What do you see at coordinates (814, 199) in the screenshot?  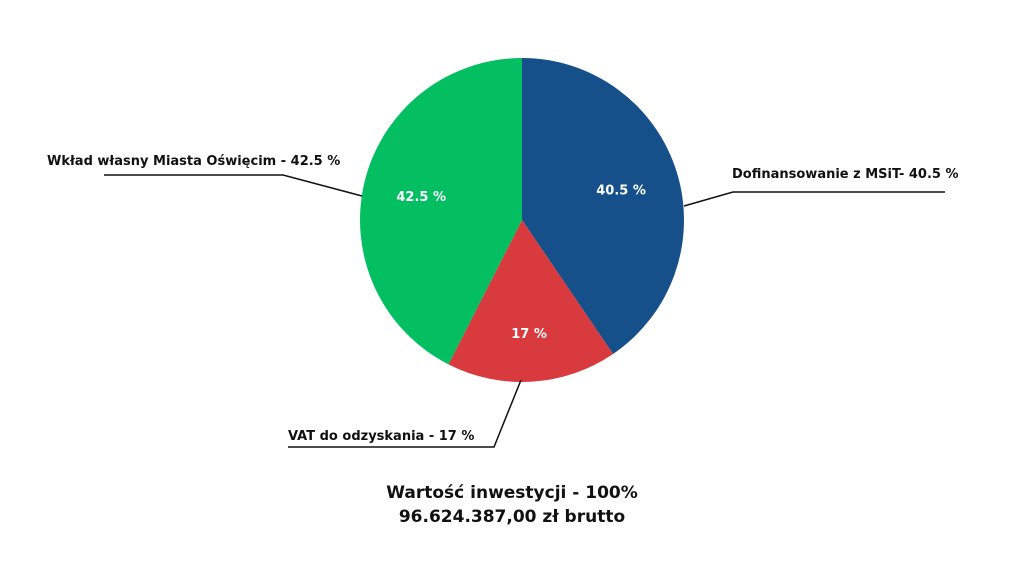 I see `leader-line-msit` at bounding box center [814, 199].